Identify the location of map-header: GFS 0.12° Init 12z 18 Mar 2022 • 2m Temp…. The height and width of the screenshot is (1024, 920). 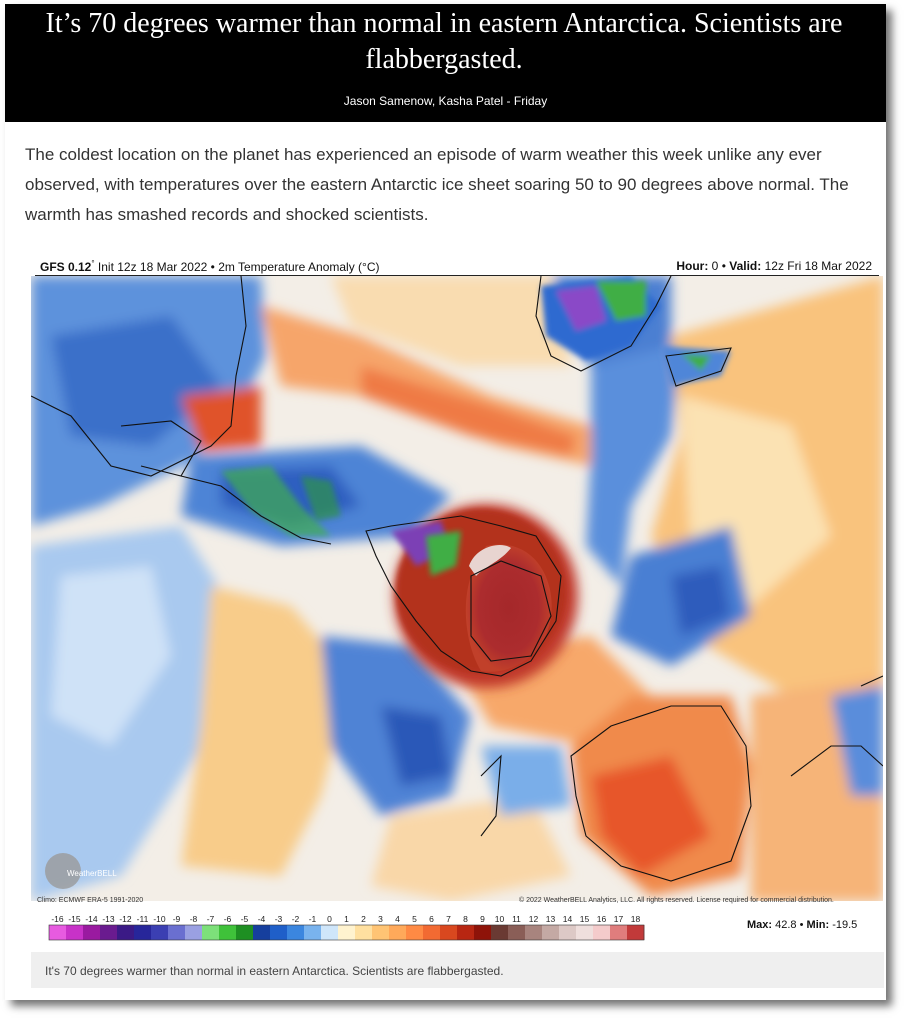
(456, 266).